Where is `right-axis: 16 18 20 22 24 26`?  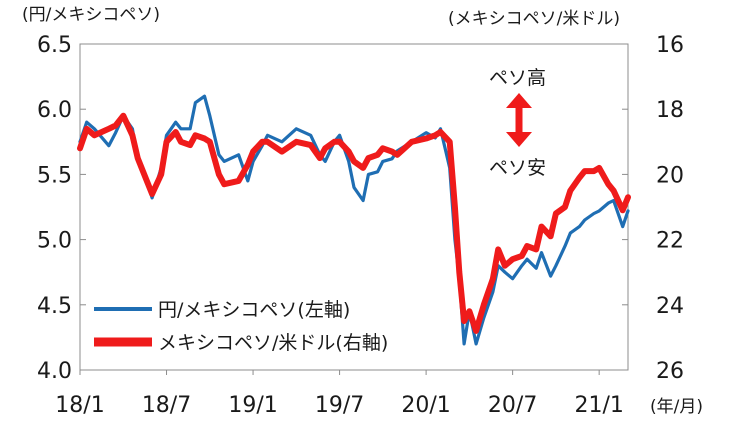 right-axis: 16 18 20 22 24 26 is located at coordinates (653, 208).